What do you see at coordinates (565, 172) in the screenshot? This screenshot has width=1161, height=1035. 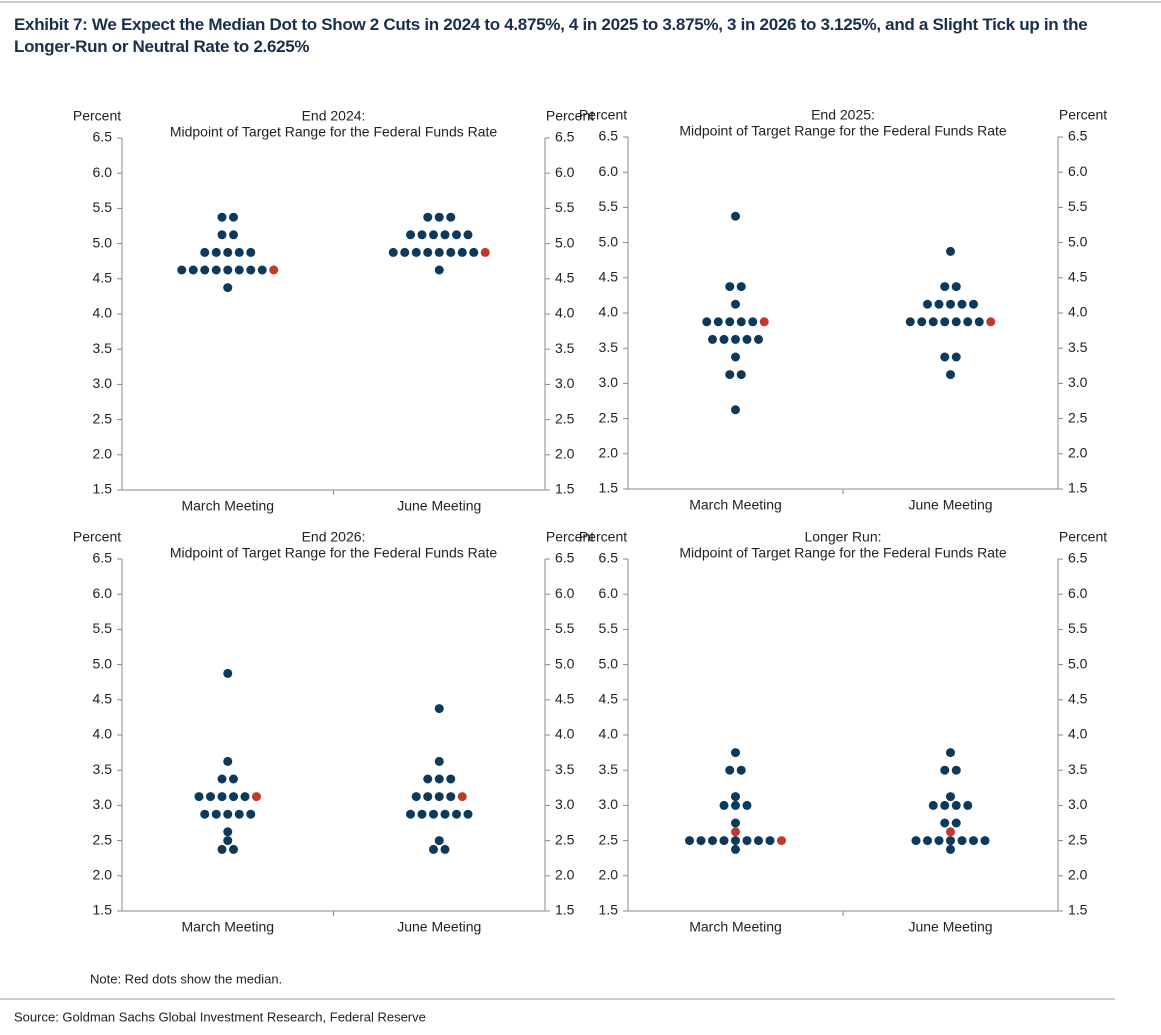 I see `y2-tick-label: 6.0` at bounding box center [565, 172].